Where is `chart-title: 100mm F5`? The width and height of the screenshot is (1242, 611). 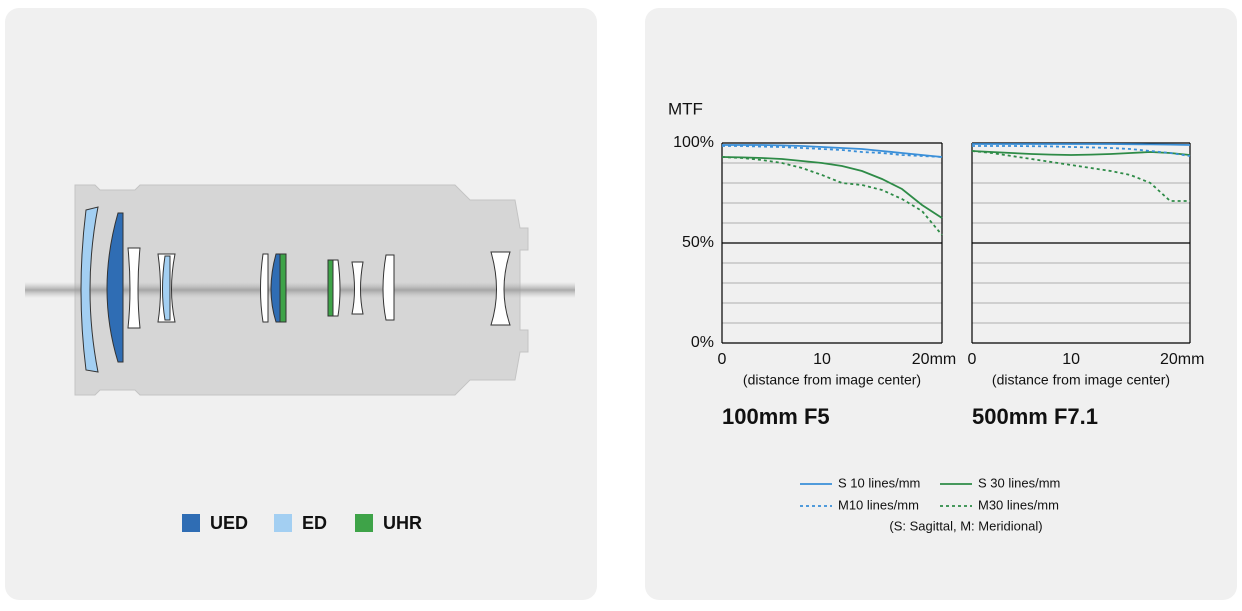 chart-title: 100mm F5 is located at coordinates (776, 416).